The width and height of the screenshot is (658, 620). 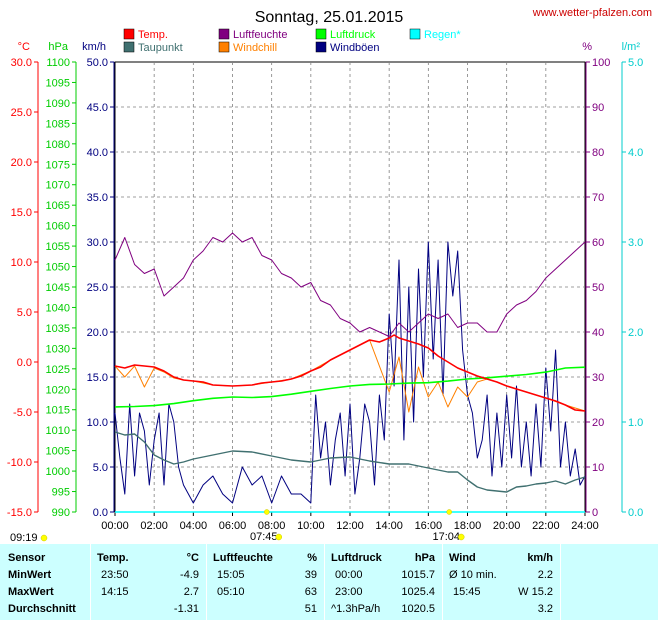 What do you see at coordinates (502, 575) in the screenshot?
I see `stats-wind-avg10: Ø 10 min. 2.2` at bounding box center [502, 575].